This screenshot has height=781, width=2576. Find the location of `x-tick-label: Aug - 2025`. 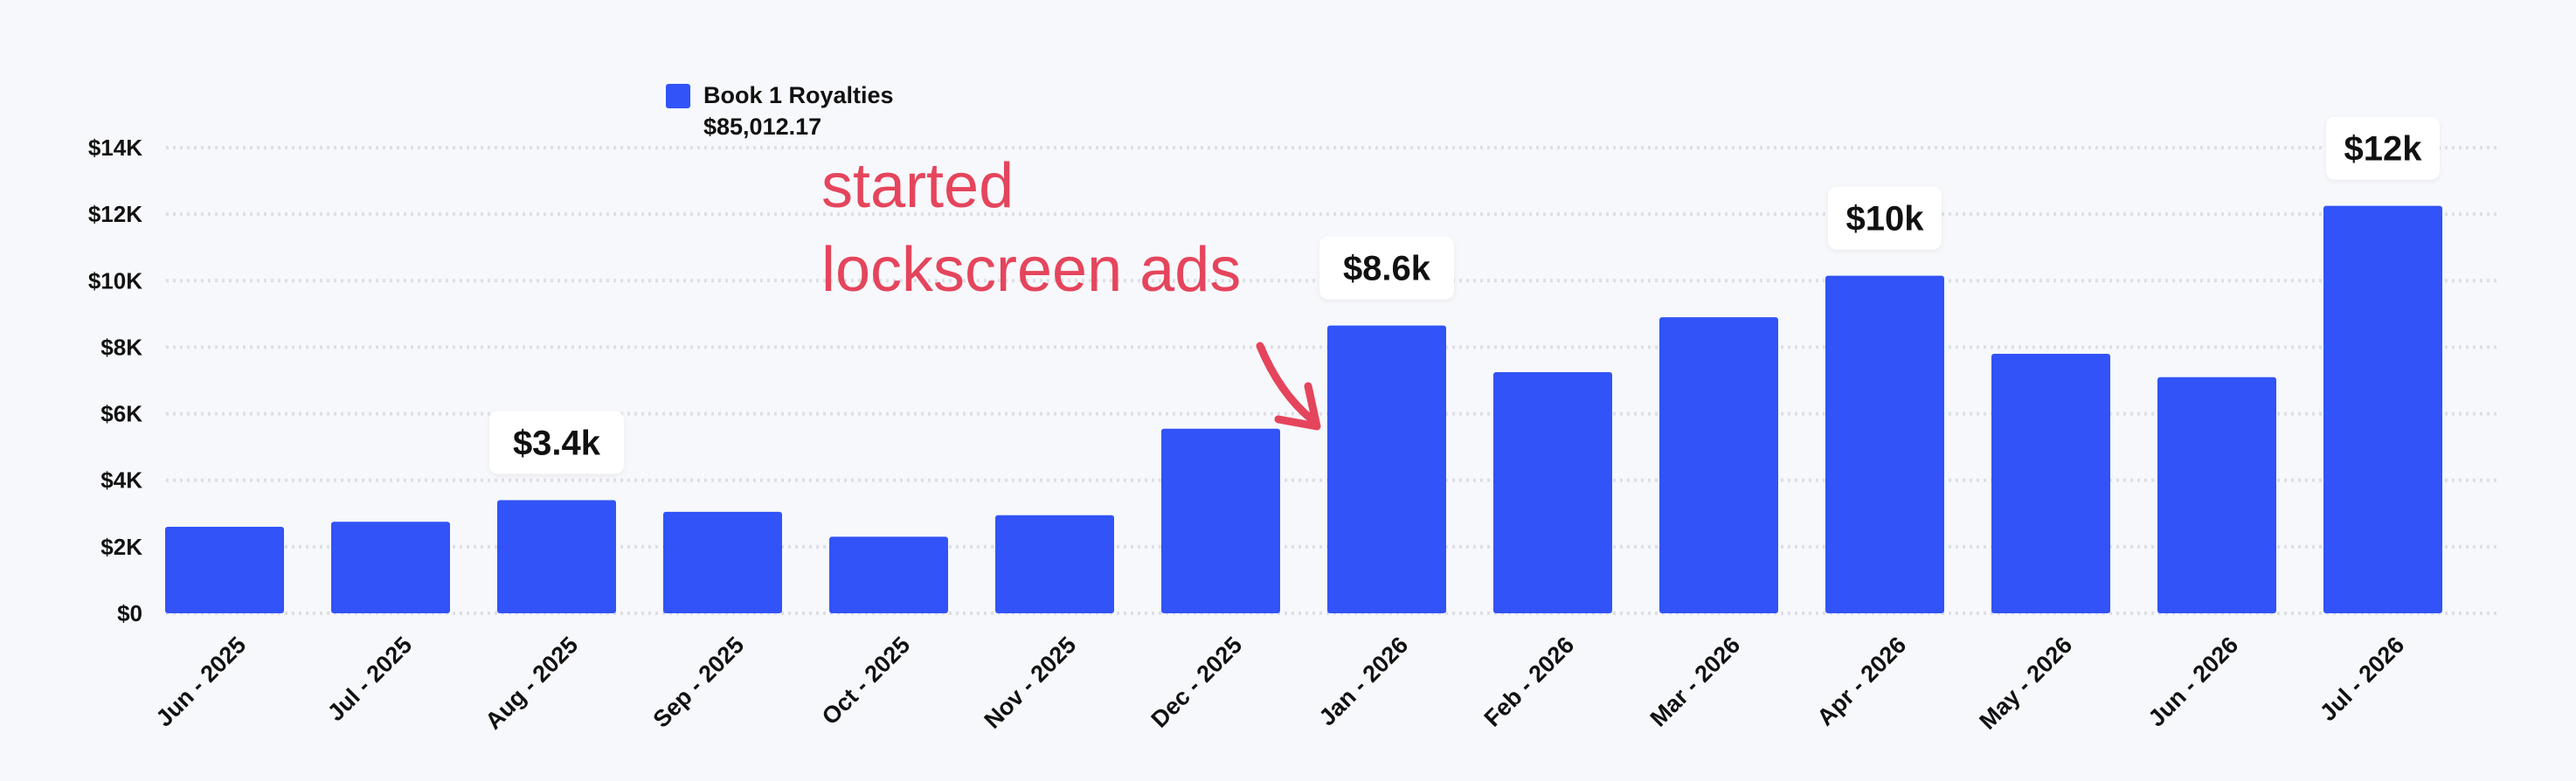

x-tick-label: Aug - 2025 is located at coordinates (531, 683).